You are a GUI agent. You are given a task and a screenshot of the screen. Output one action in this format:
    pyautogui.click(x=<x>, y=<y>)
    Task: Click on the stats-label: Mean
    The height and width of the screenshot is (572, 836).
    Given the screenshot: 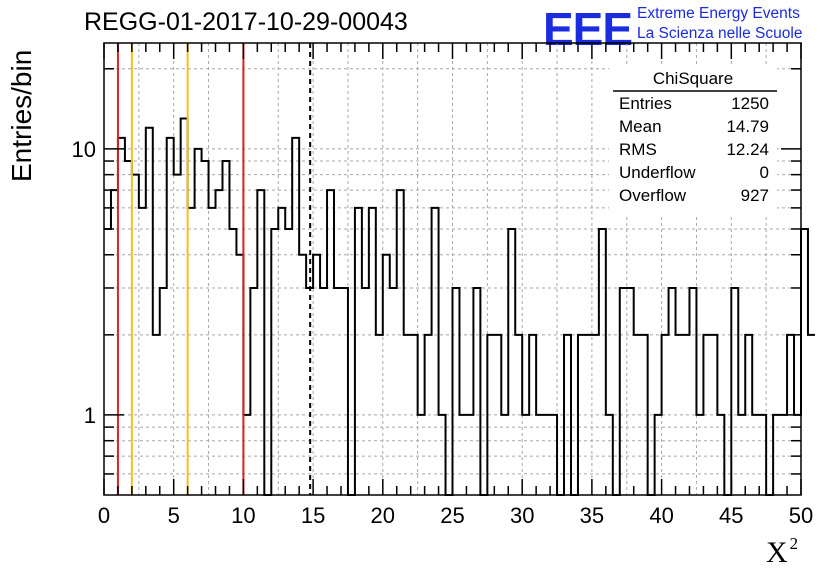 What is the action you would take?
    pyautogui.click(x=640, y=126)
    